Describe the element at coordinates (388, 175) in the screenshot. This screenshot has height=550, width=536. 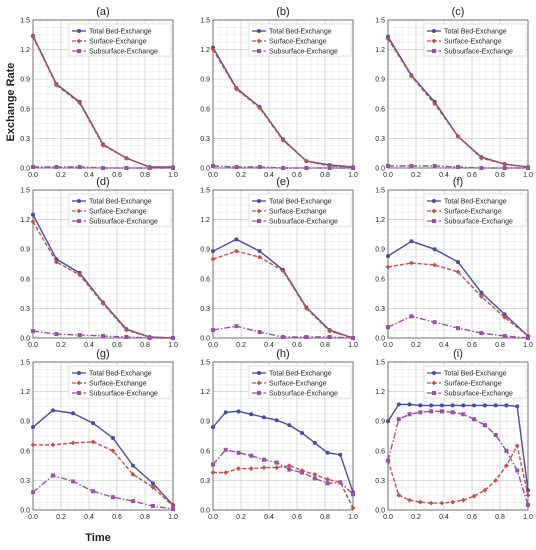
I see `x-tick-label: 0.0` at that location.